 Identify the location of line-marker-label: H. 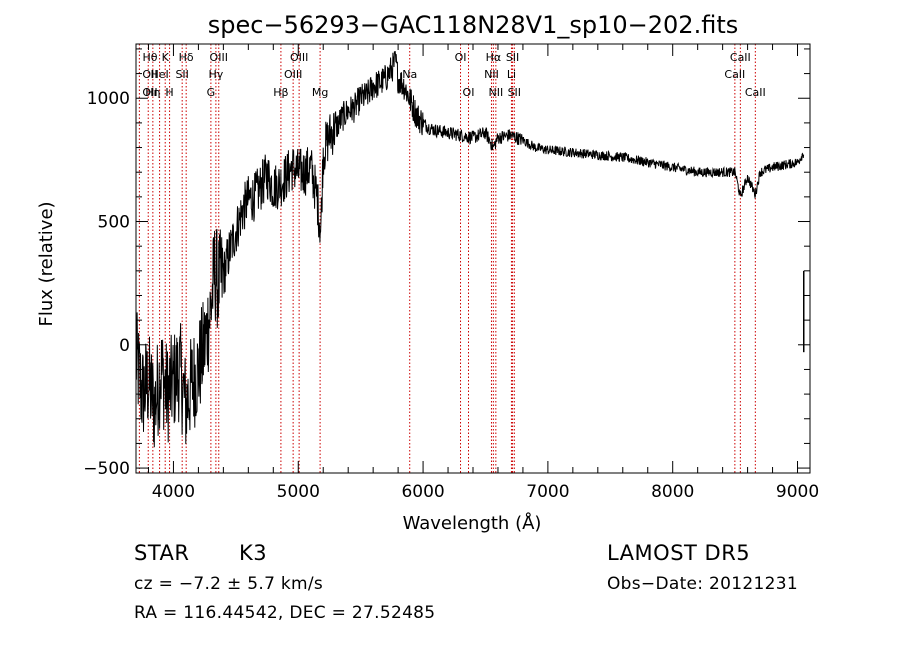
(169, 92).